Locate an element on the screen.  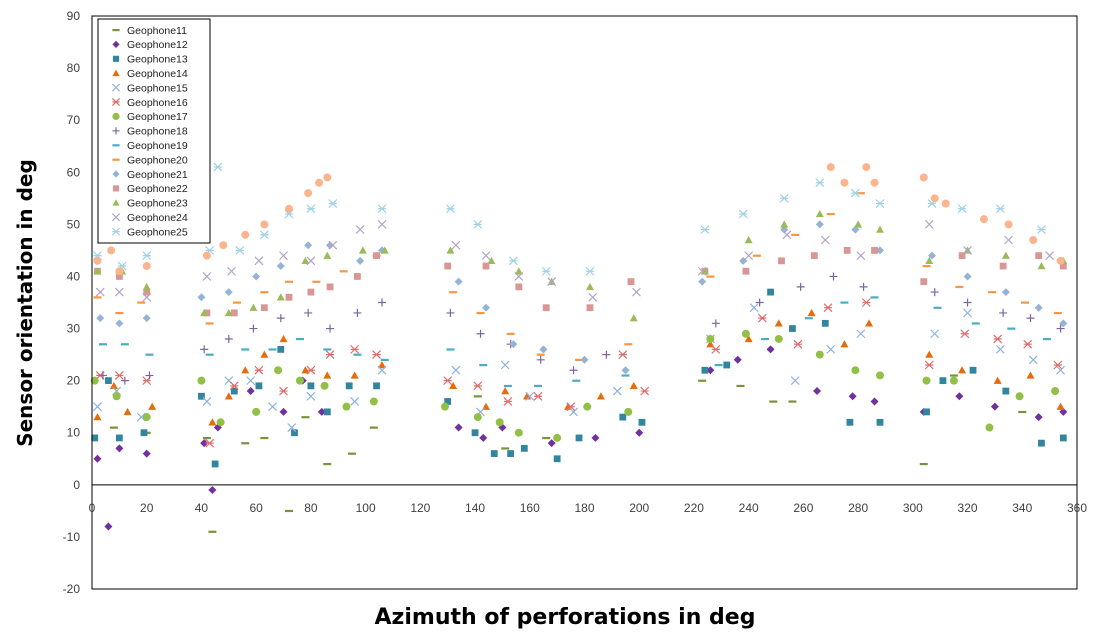
x-axis-title: Azimuth of perforations in deg is located at coordinates (565, 617).